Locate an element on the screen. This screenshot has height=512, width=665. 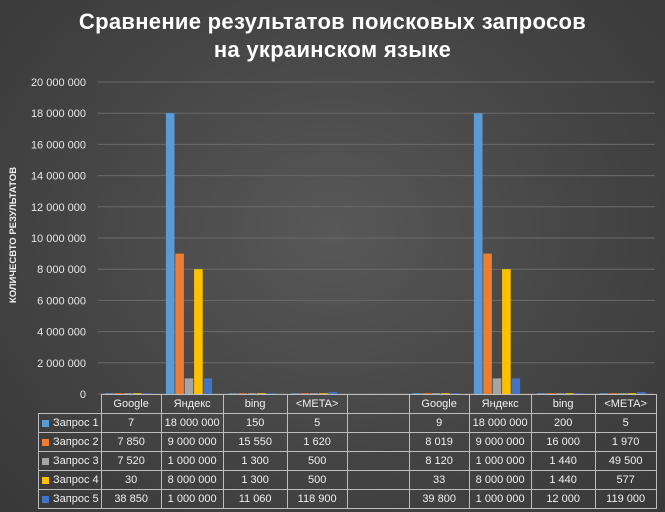
data-label: 1 620 is located at coordinates (317, 442).